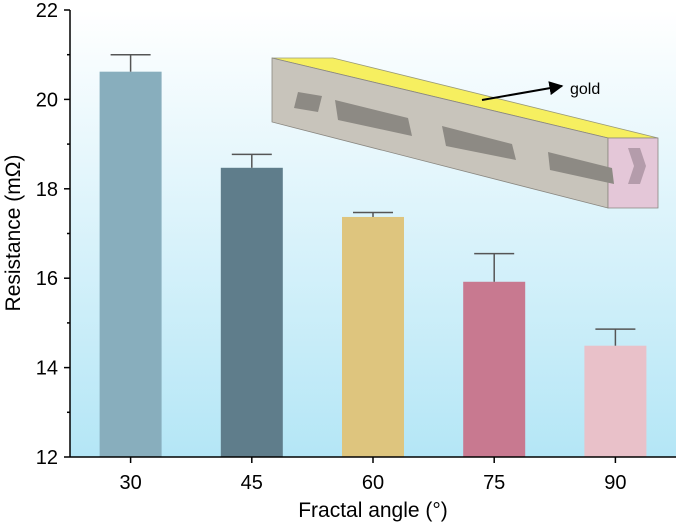 This screenshot has height=525, width=685. I want to click on y-tick-label-18: 18, so click(47, 190).